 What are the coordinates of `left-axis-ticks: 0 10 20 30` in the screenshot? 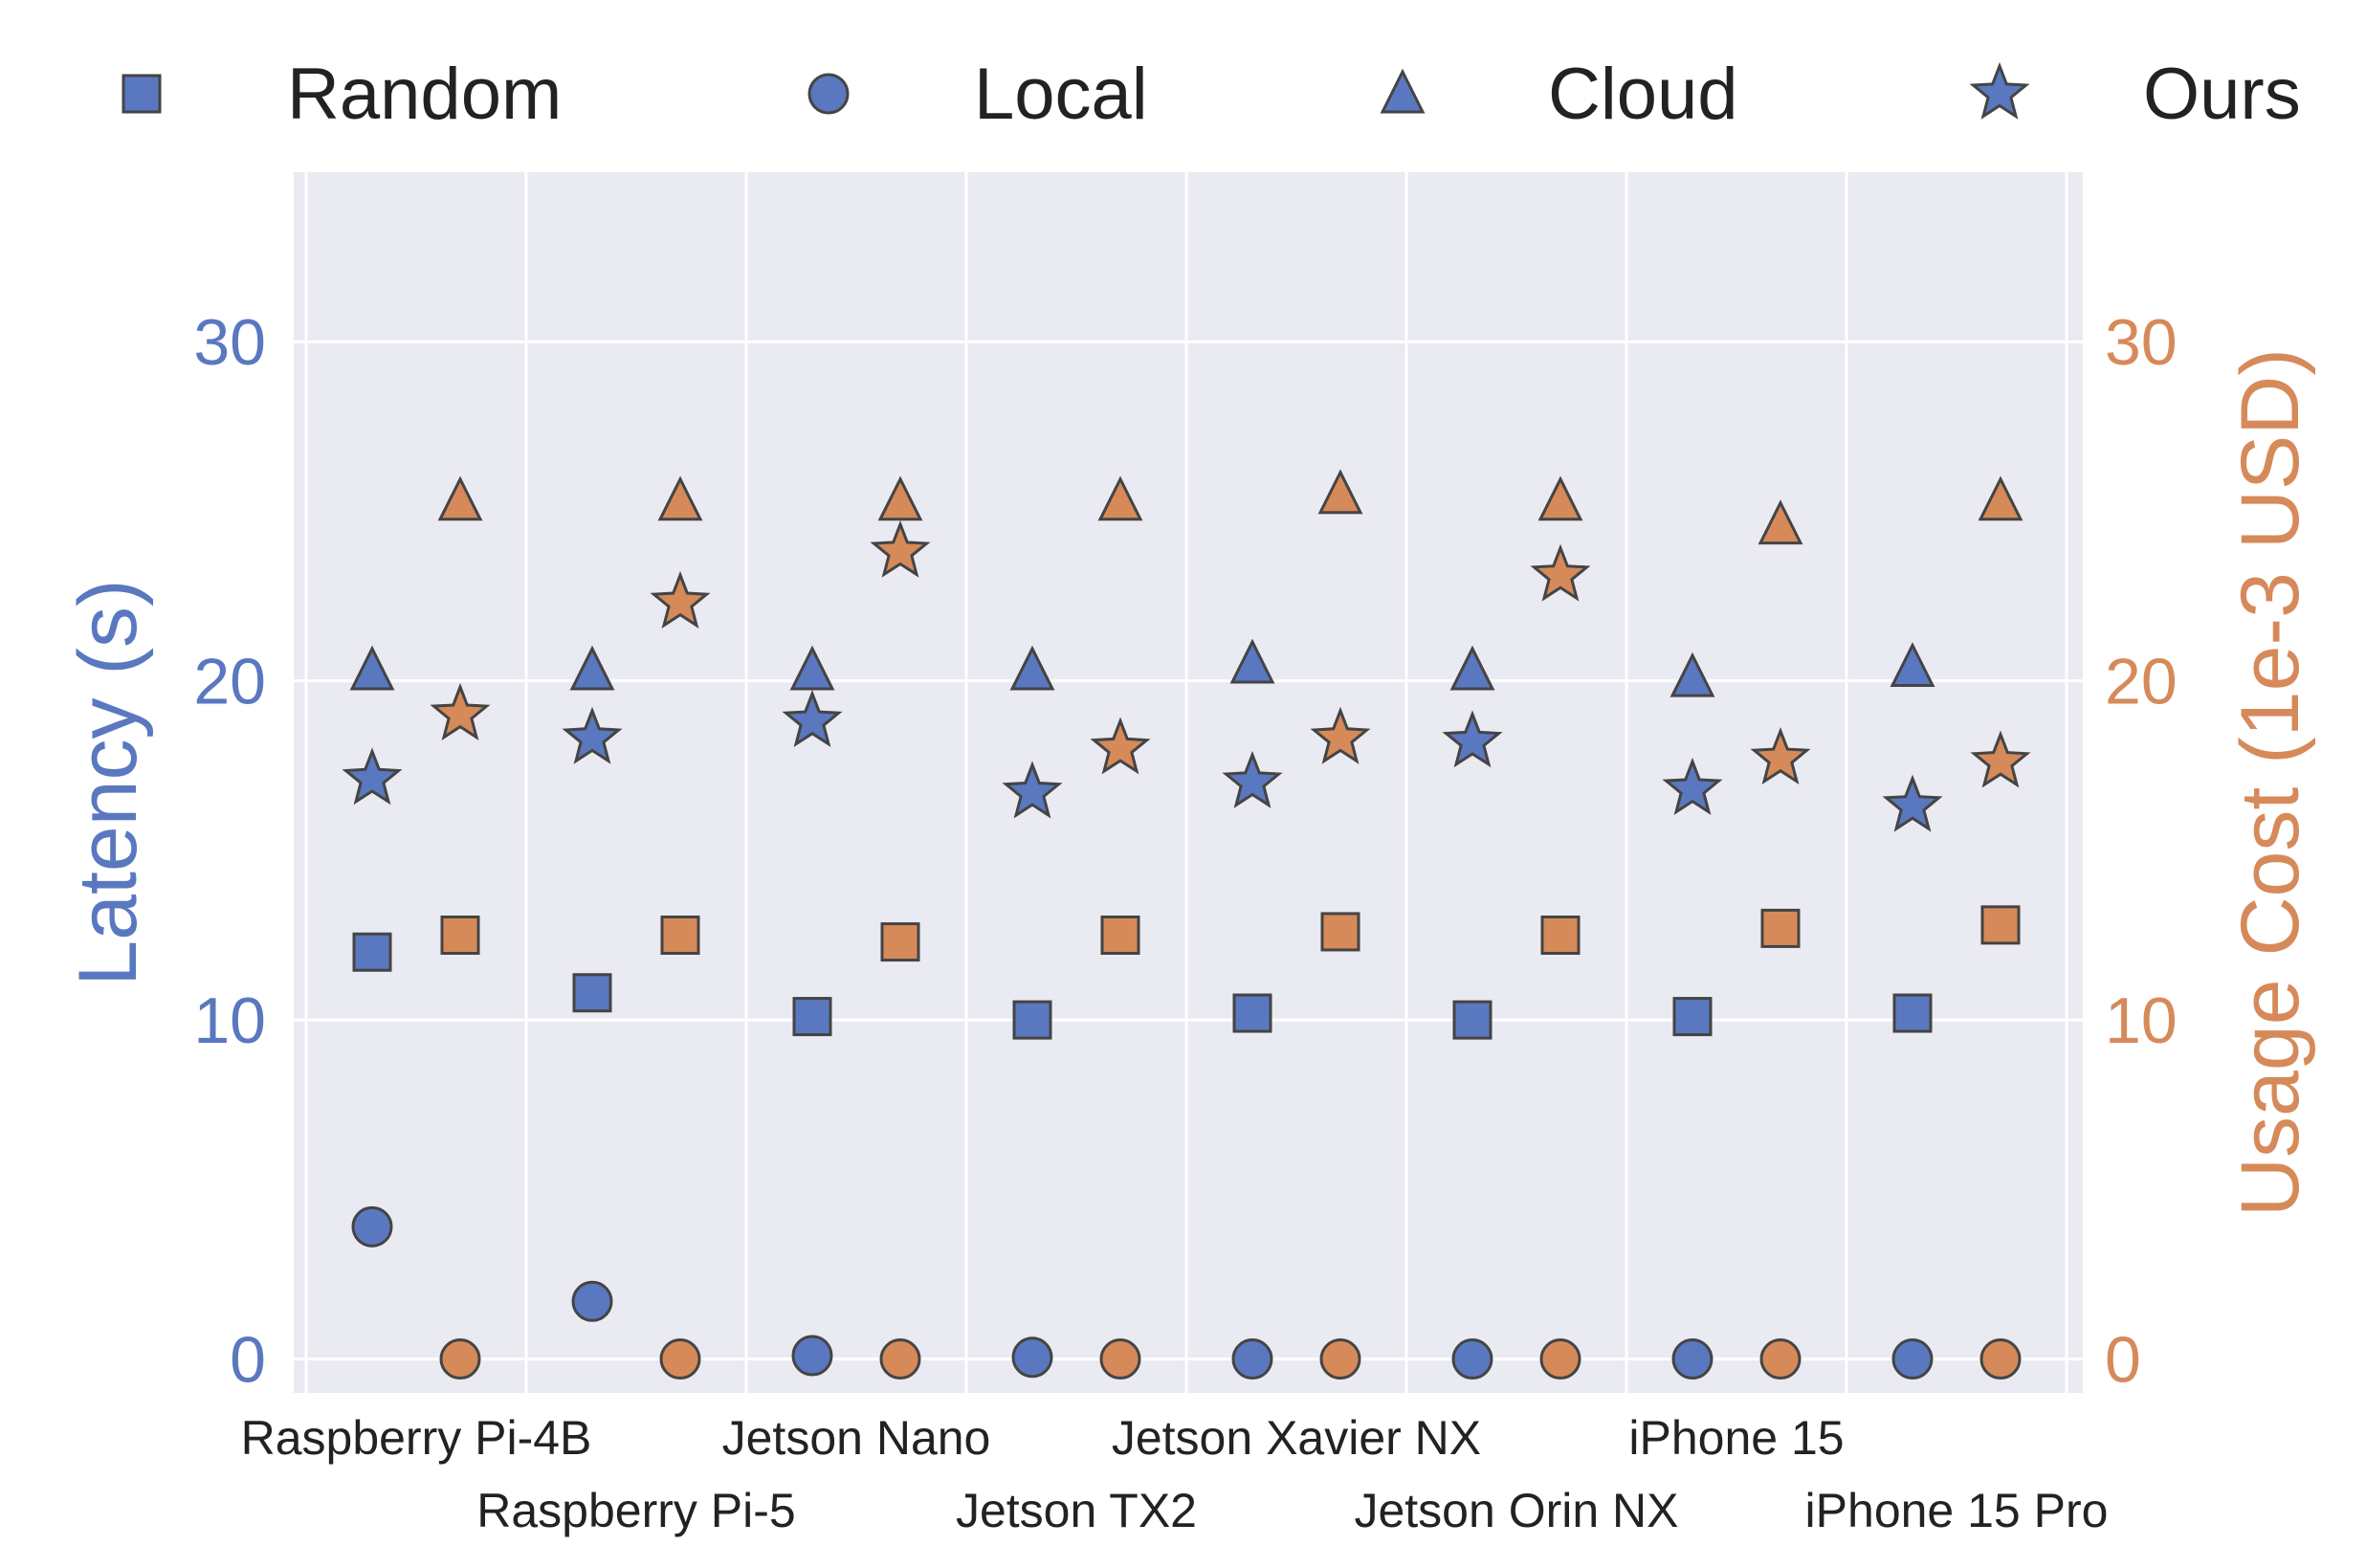 It's located at (229, 851).